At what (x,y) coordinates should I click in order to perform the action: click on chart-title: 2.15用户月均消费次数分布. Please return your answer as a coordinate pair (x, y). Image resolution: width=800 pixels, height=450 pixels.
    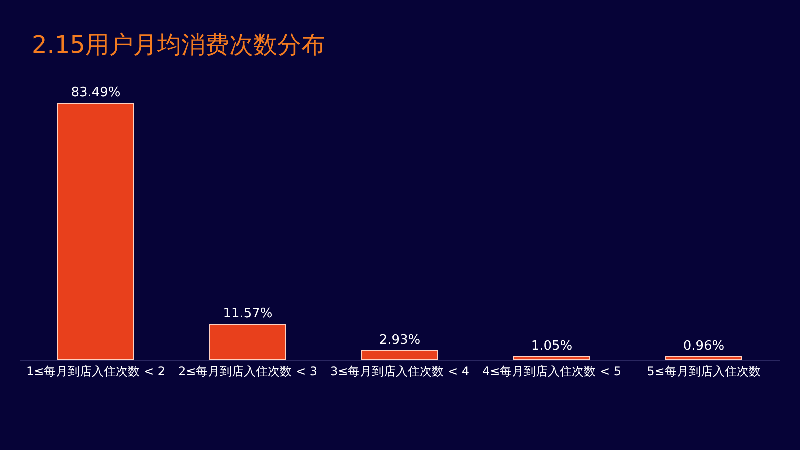
    Looking at the image, I should click on (179, 44).